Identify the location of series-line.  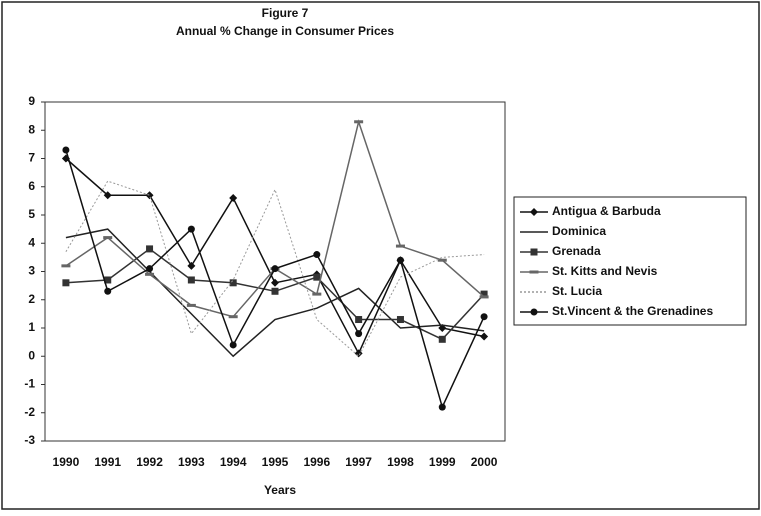
(275, 293).